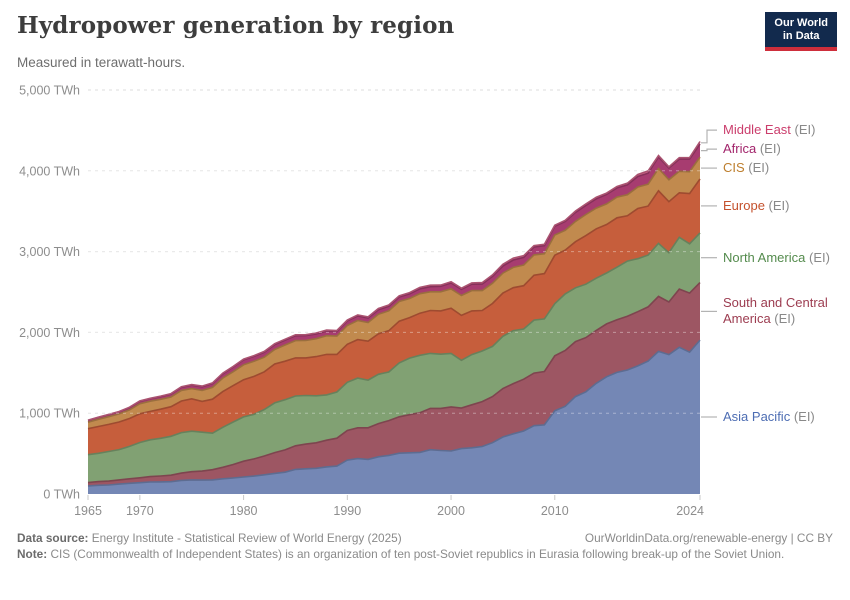 The height and width of the screenshot is (600, 850). What do you see at coordinates (782, 168) in the screenshot?
I see `legend-item-cis: CIS (EI)` at bounding box center [782, 168].